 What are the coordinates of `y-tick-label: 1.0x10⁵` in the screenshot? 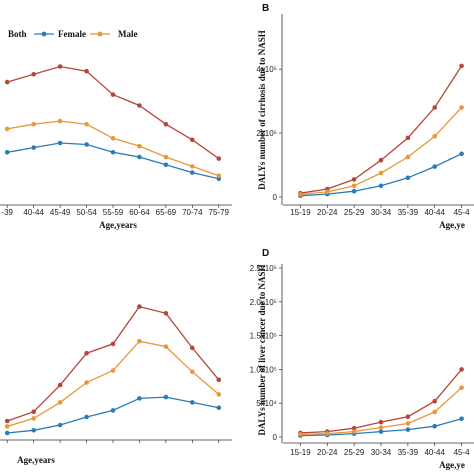 It's located at (263, 369).